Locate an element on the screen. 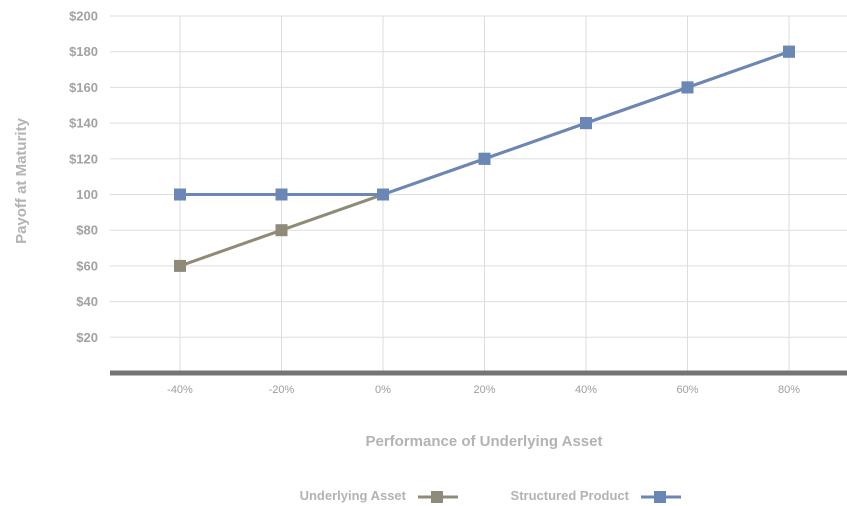 The width and height of the screenshot is (847, 506). x-axis-ticks: -40% -20% 0% 20% 40% 60% 80% is located at coordinates (483, 390).